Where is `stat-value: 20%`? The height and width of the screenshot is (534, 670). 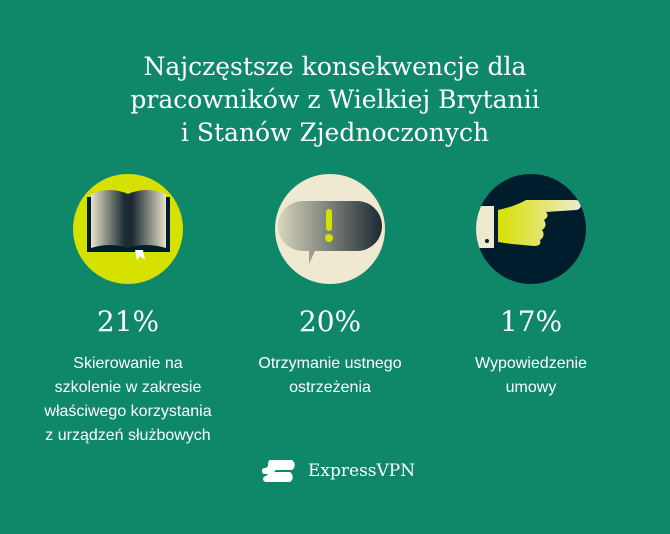
stat-value: 20% is located at coordinates (330, 321).